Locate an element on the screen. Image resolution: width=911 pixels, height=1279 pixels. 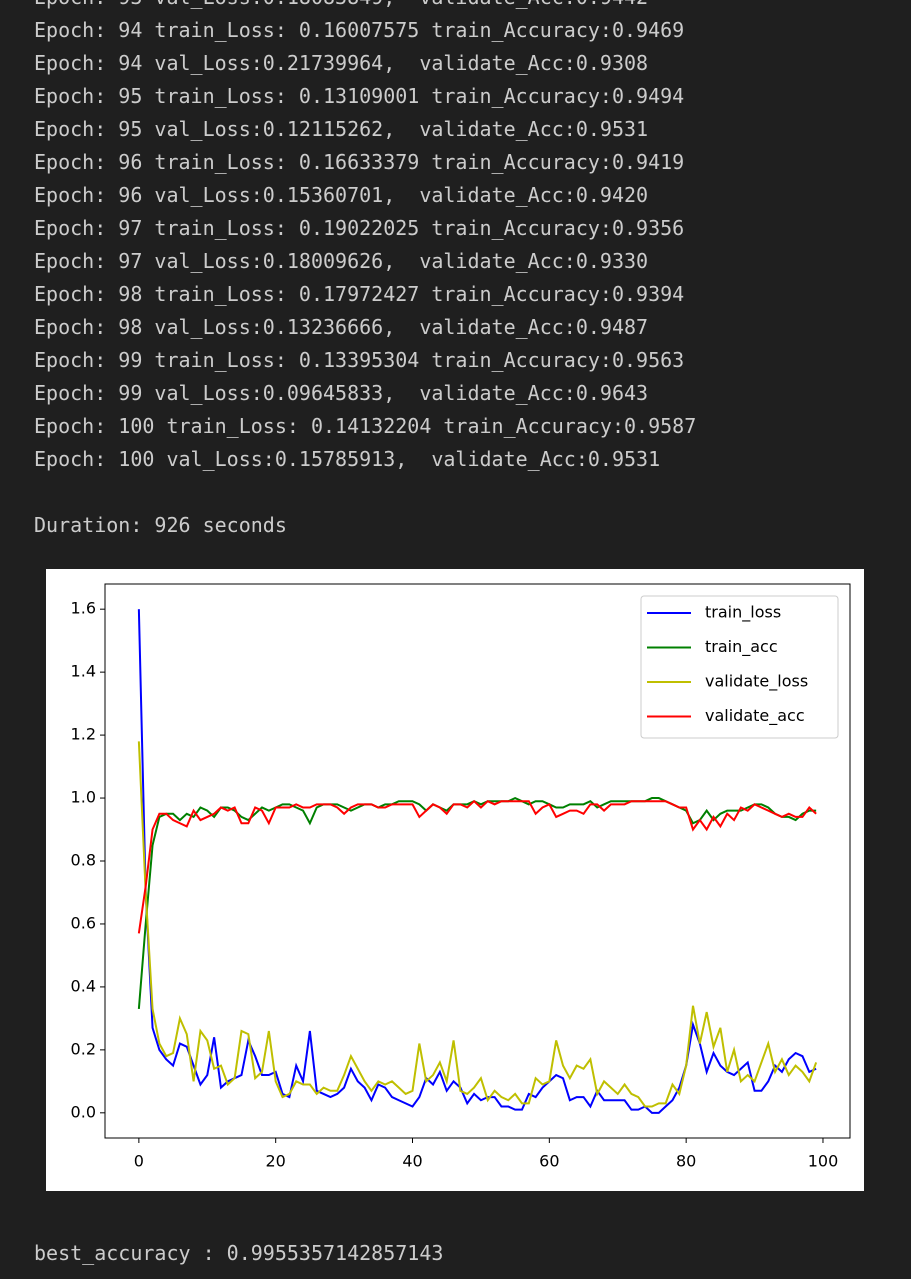
legend-label: validate_acc is located at coordinates (755, 716).